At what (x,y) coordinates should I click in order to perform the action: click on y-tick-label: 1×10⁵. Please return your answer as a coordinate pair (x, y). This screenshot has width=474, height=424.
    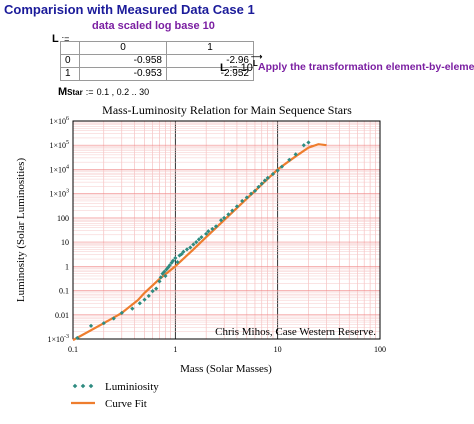
    Looking at the image, I should click on (59, 145).